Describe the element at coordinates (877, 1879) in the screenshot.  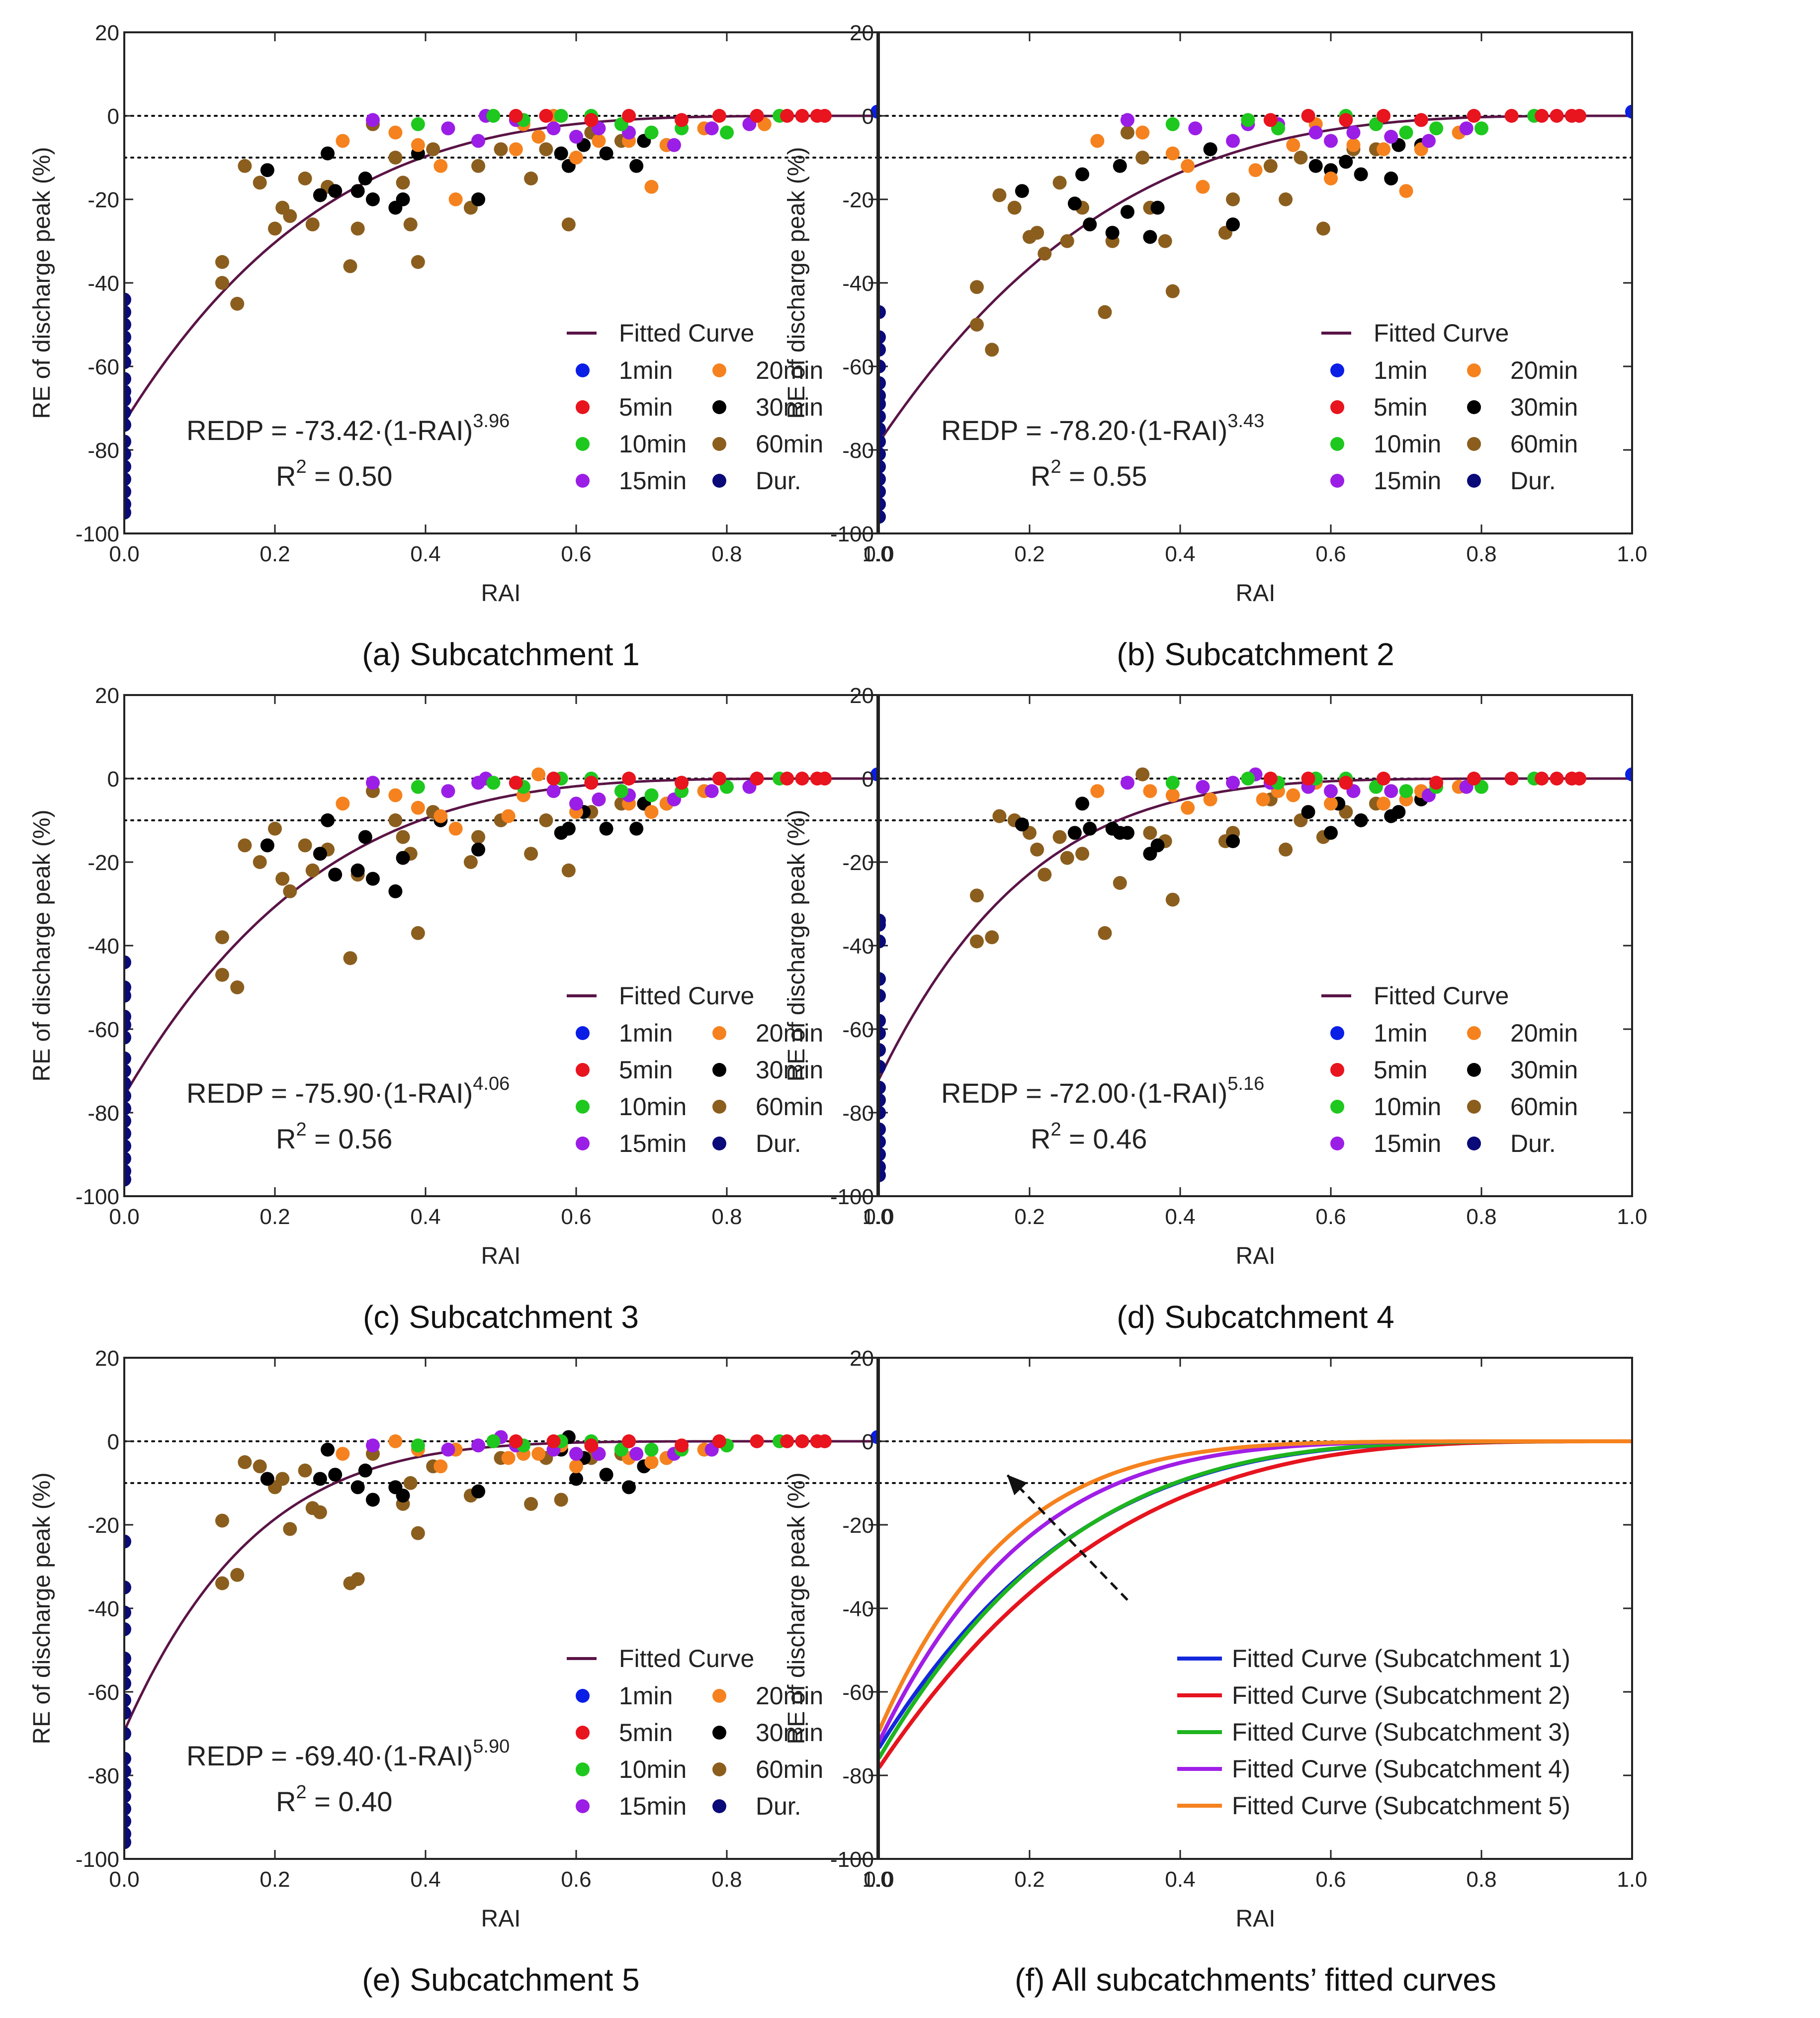
I see `x-tick-label: 1.0` at that location.